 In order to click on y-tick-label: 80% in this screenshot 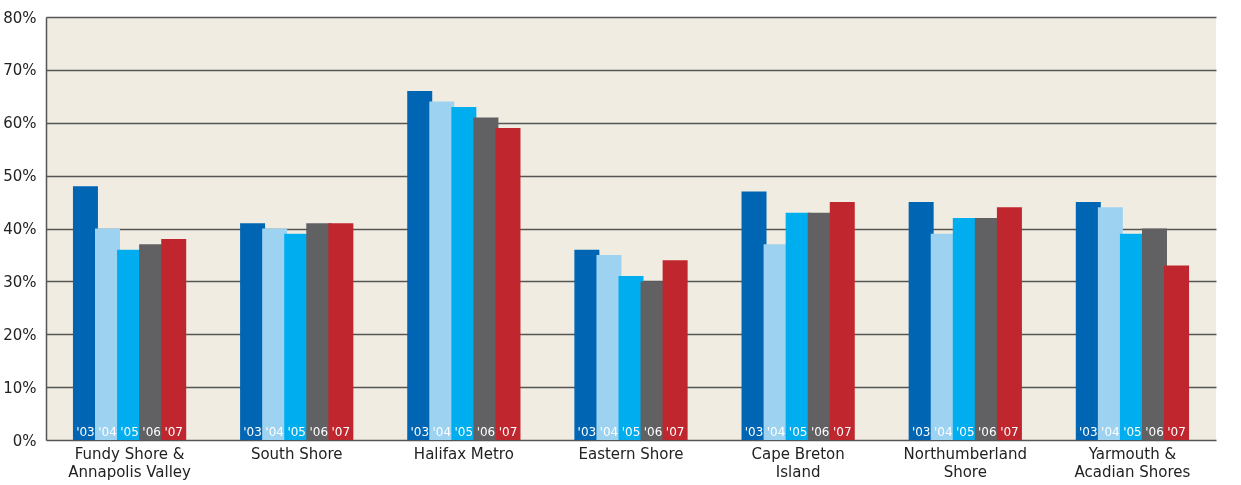, I will do `click(20, 17)`.